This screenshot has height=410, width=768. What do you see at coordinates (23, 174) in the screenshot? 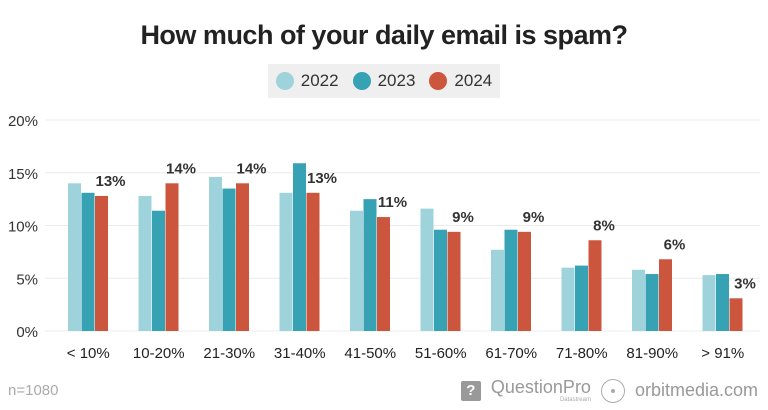
I see `y-tick-label: 15%` at bounding box center [23, 174].